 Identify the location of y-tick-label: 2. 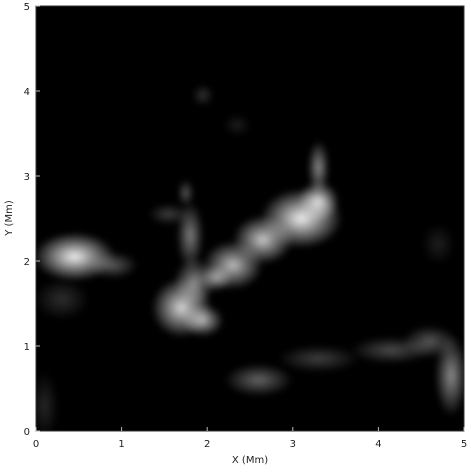
(27, 262).